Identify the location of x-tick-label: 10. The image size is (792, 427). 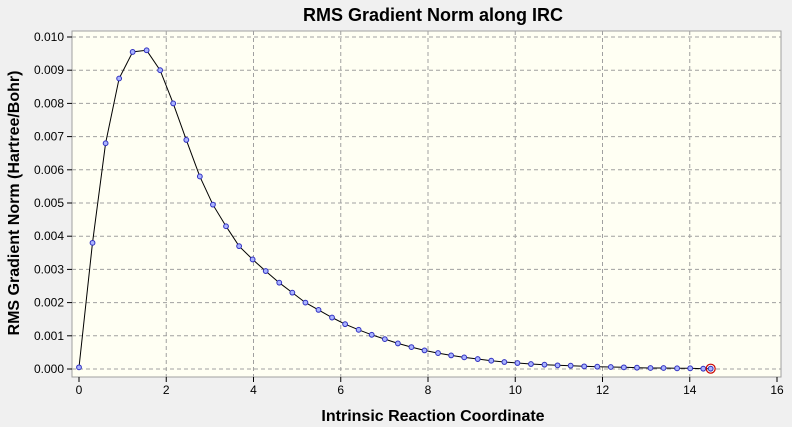
(516, 390).